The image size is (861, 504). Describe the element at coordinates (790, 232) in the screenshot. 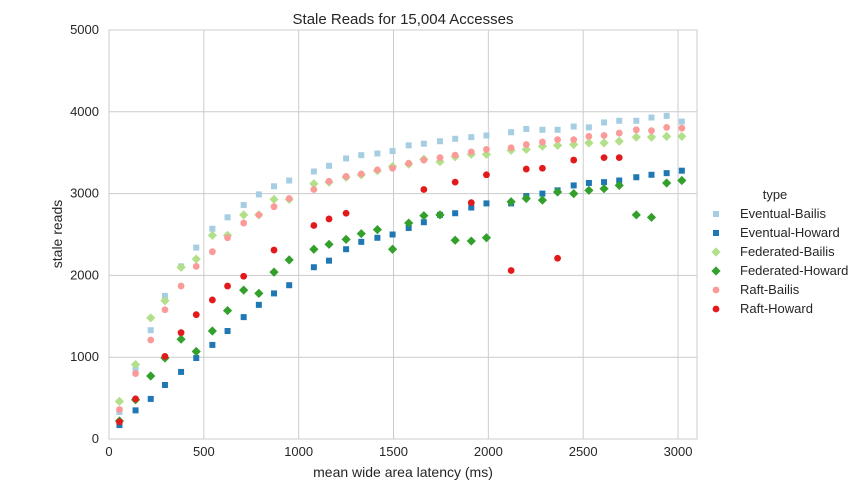

I see `legend-label: Eventual-Howard` at that location.